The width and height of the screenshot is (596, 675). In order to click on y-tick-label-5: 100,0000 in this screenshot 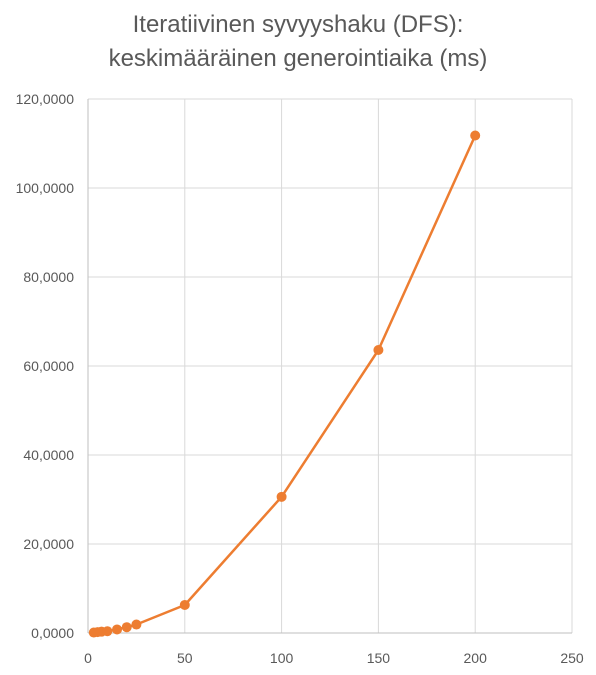, I will do `click(45, 188)`.